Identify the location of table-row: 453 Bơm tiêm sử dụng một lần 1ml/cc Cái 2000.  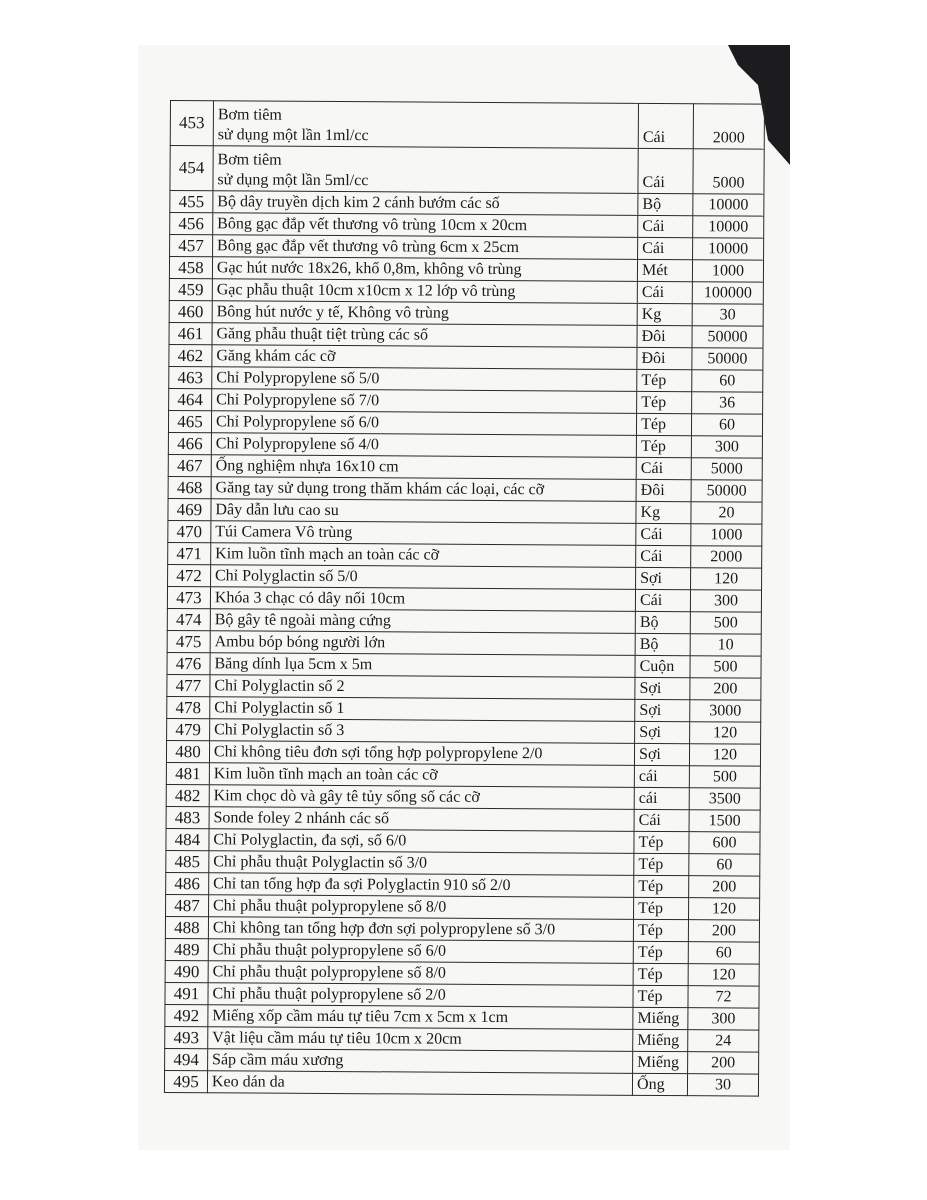
(467, 125).